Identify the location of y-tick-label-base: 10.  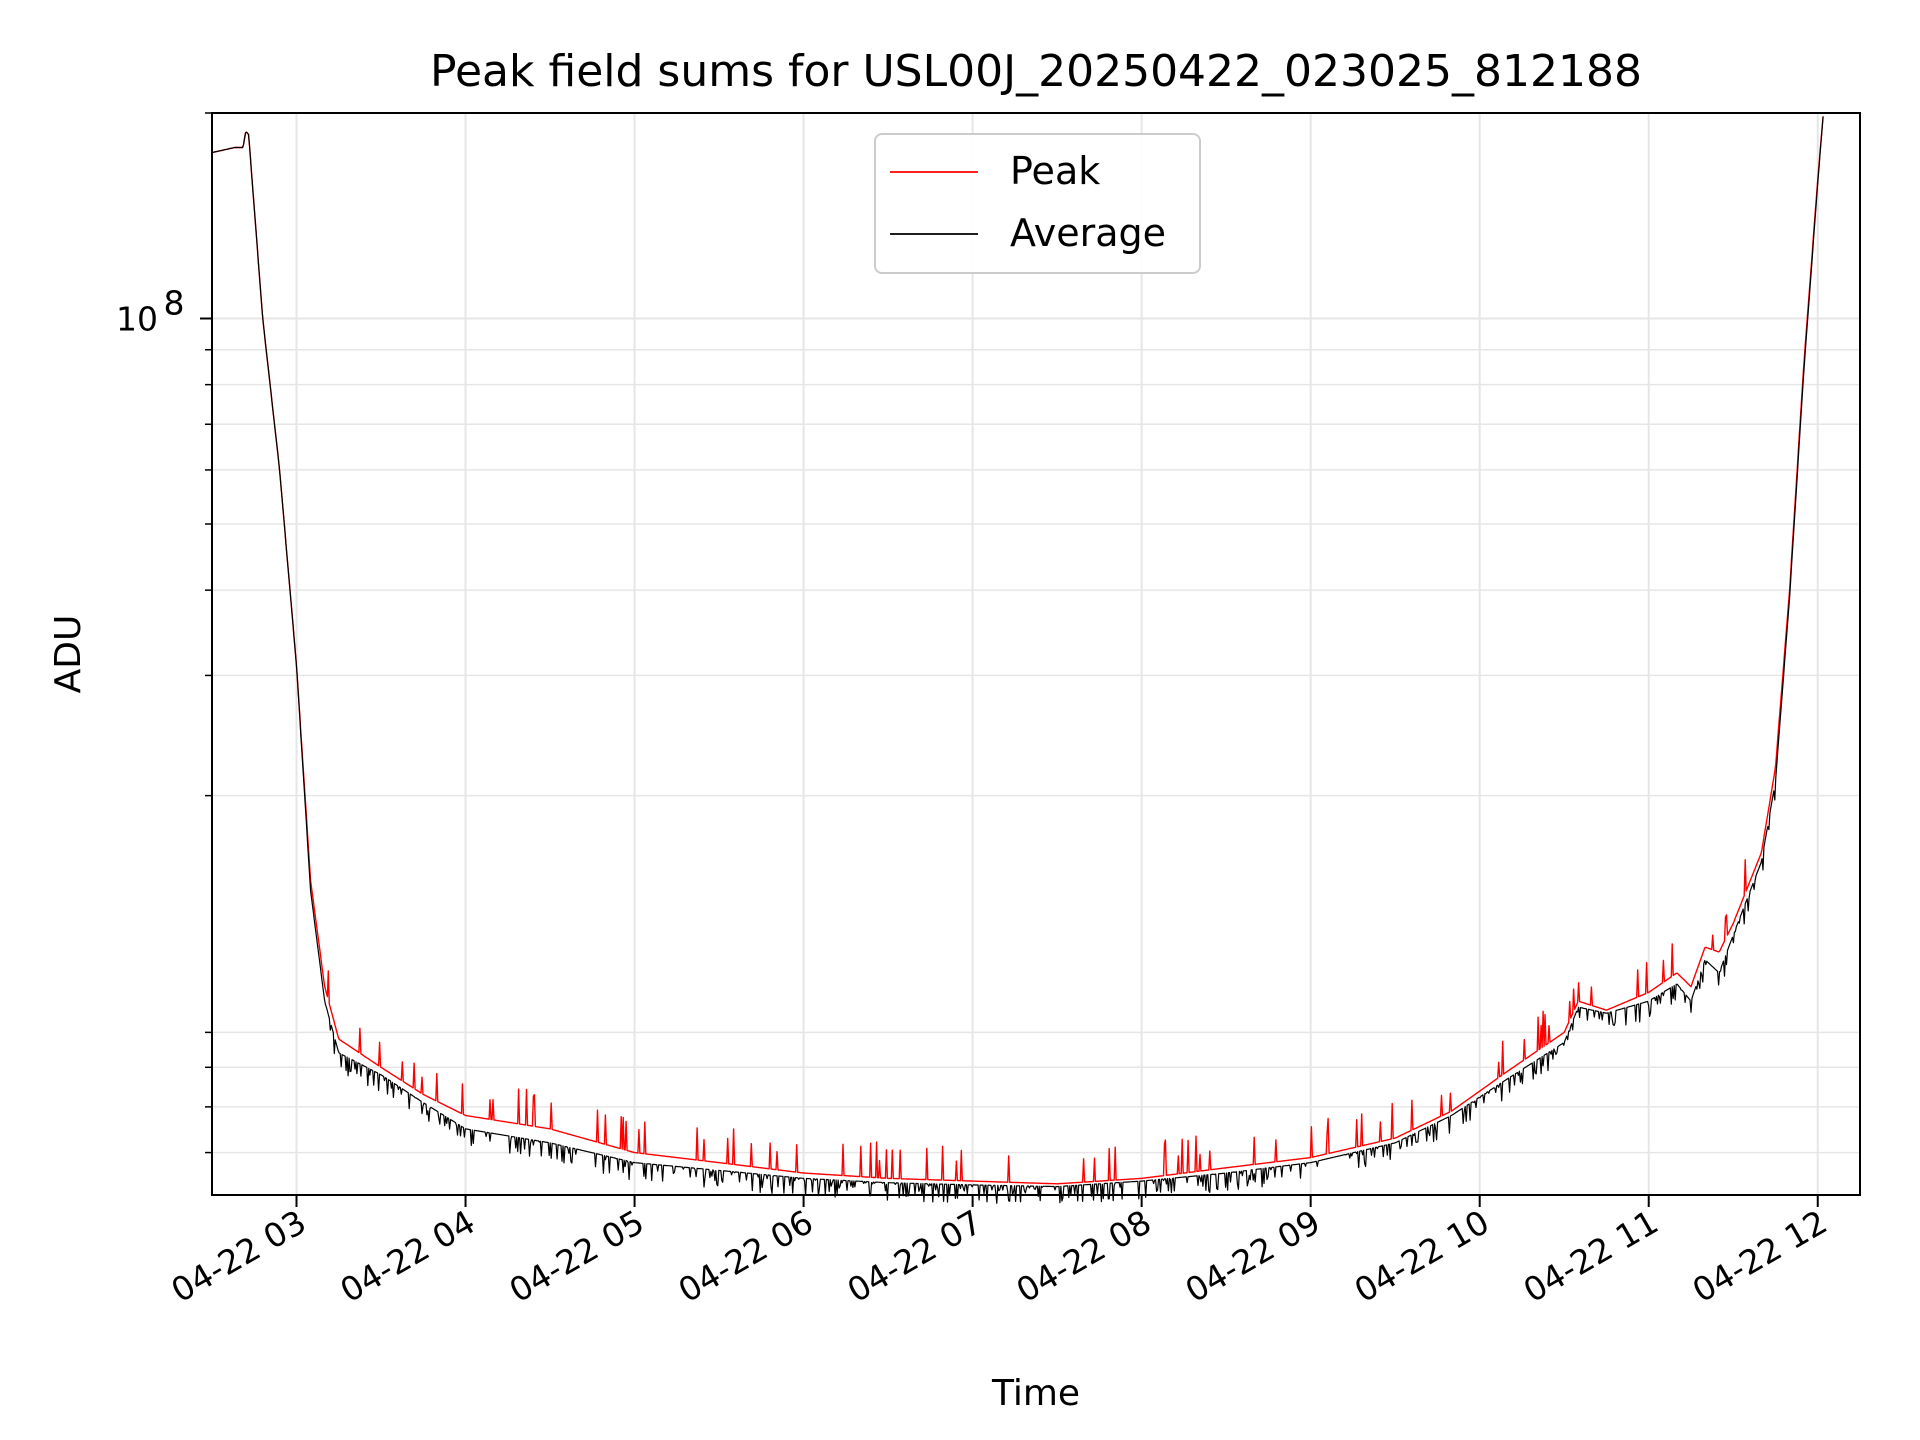
(137, 318).